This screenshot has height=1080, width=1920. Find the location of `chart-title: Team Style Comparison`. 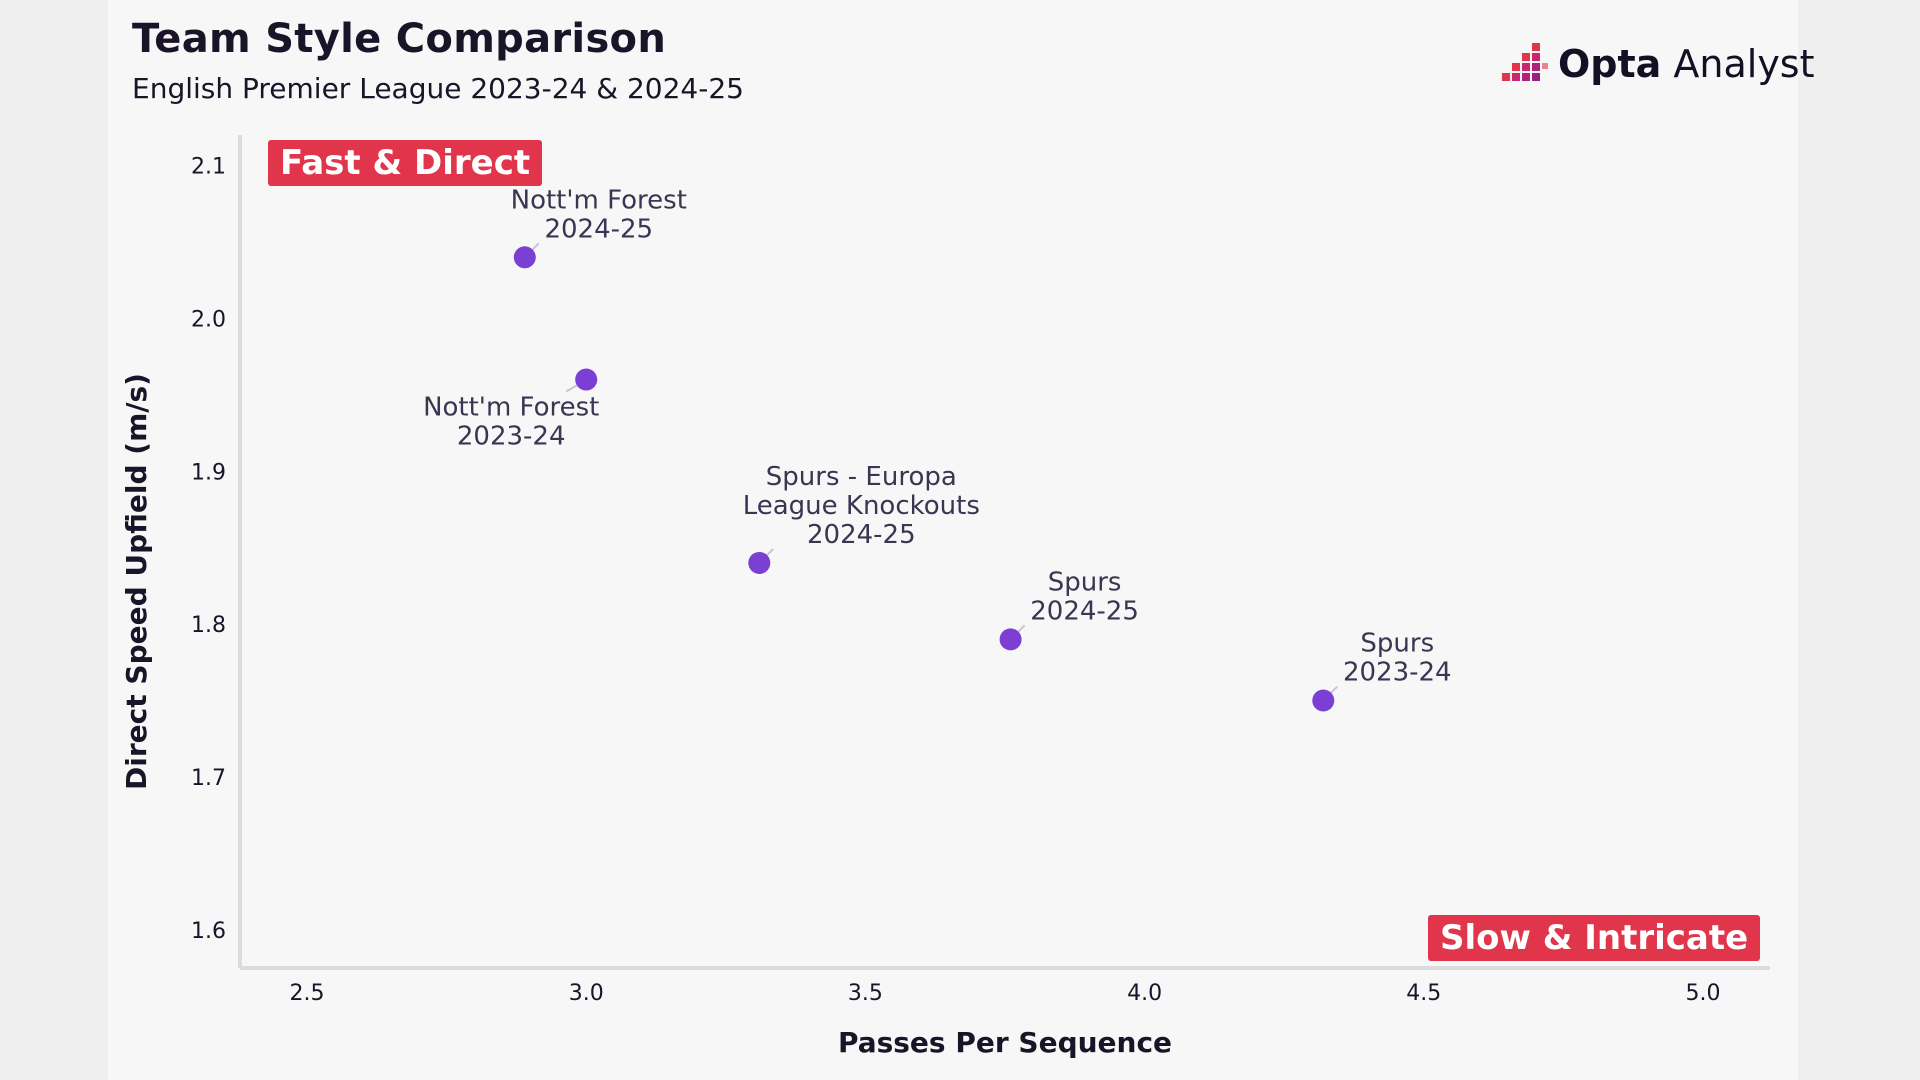

chart-title: Team Style Comparison is located at coordinates (399, 39).